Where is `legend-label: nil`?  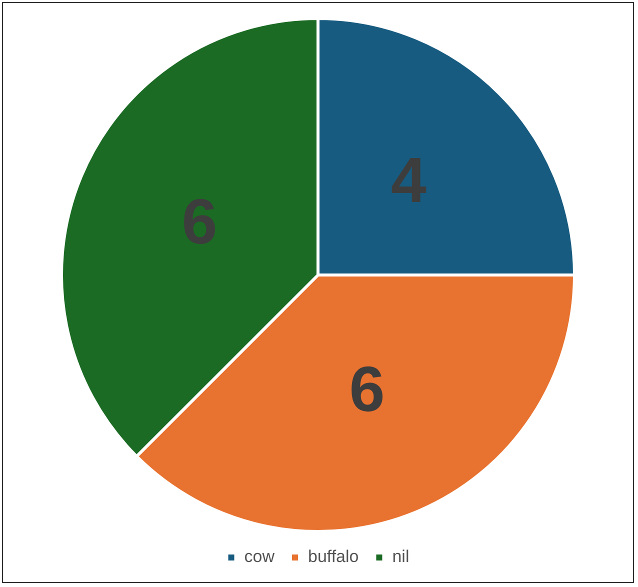
legend-label: nil is located at coordinates (401, 556).